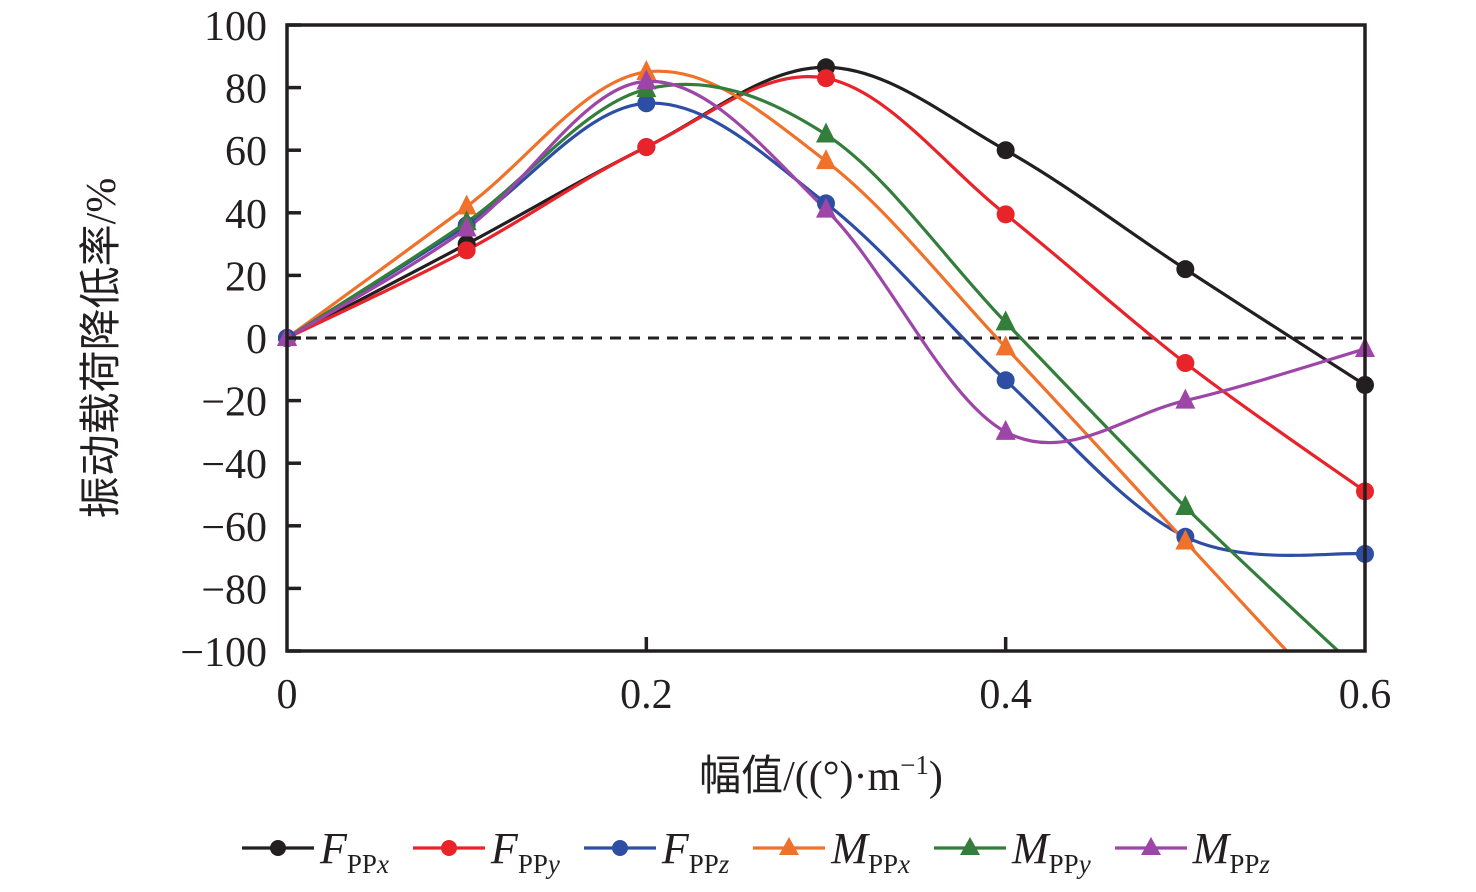 This screenshot has width=1476, height=892. I want to click on x-tick-label: 0.4, so click(1005, 695).